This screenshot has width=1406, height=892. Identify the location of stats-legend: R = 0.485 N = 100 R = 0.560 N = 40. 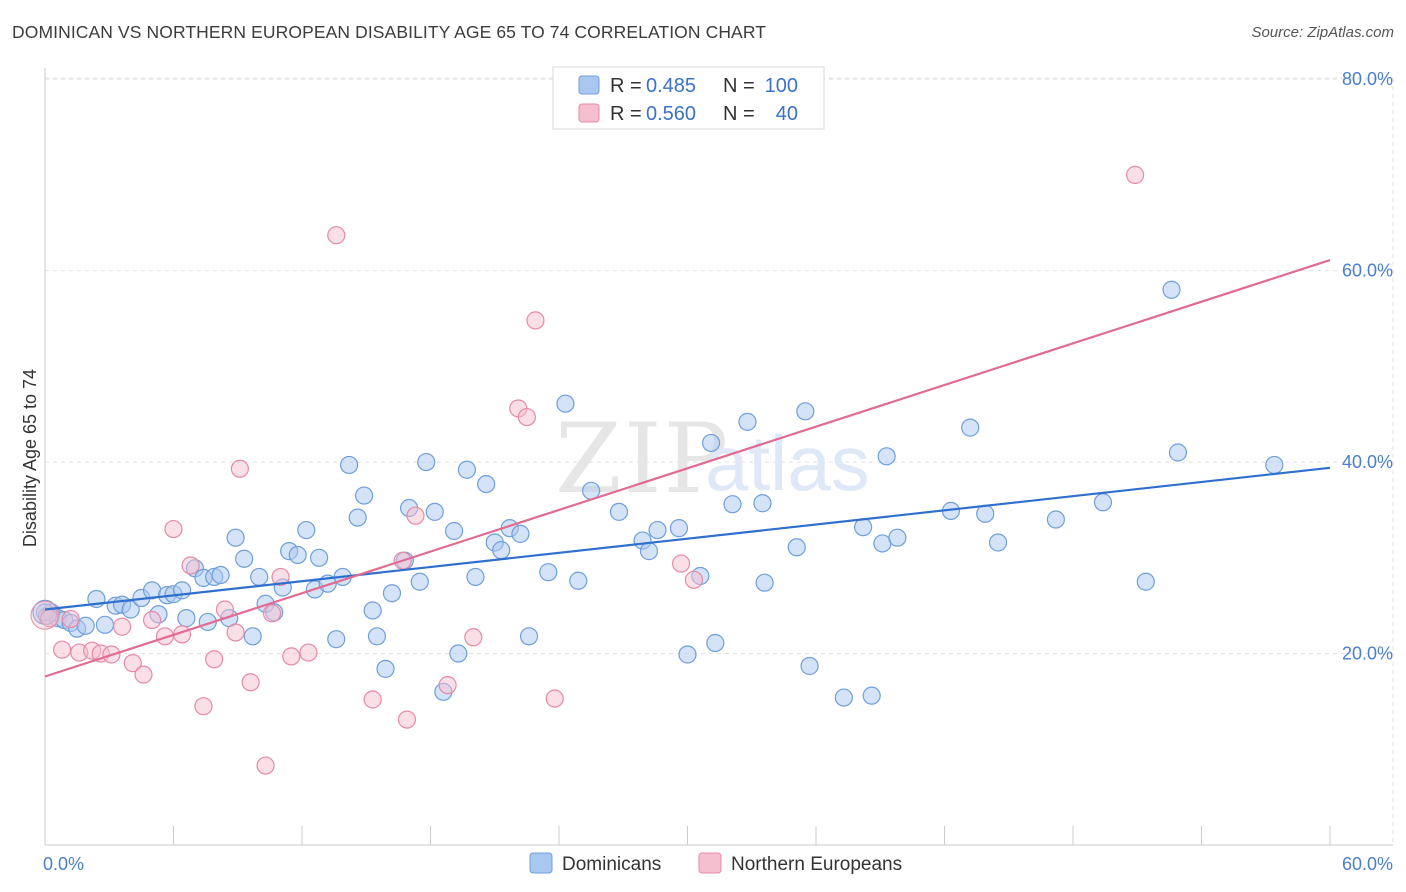
(688, 98).